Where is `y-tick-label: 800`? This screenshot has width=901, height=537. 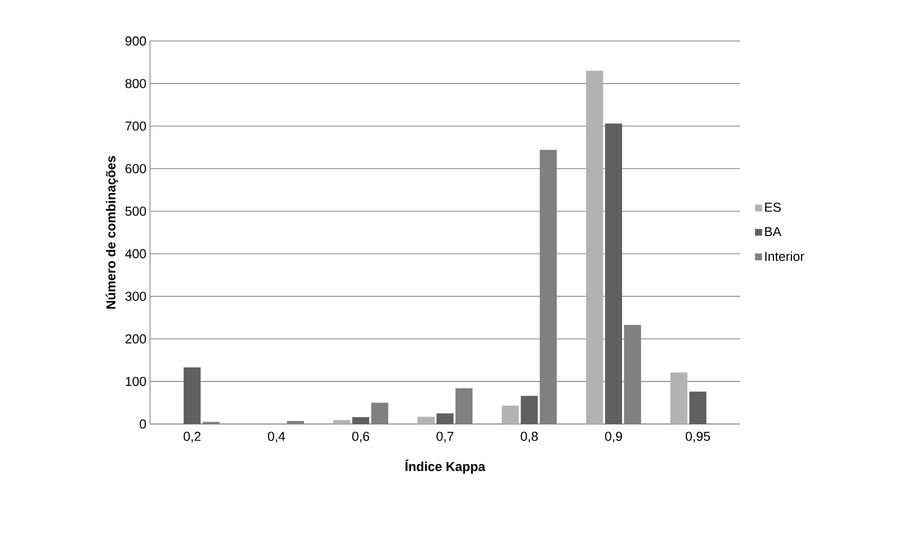 y-tick-label: 800 is located at coordinates (135, 83).